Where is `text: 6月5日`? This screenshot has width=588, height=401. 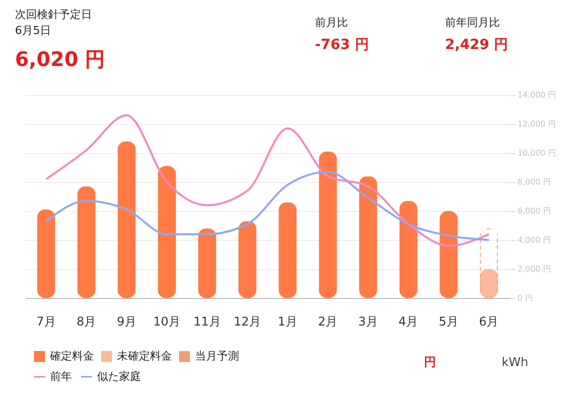
text: 6月5日 is located at coordinates (33, 30).